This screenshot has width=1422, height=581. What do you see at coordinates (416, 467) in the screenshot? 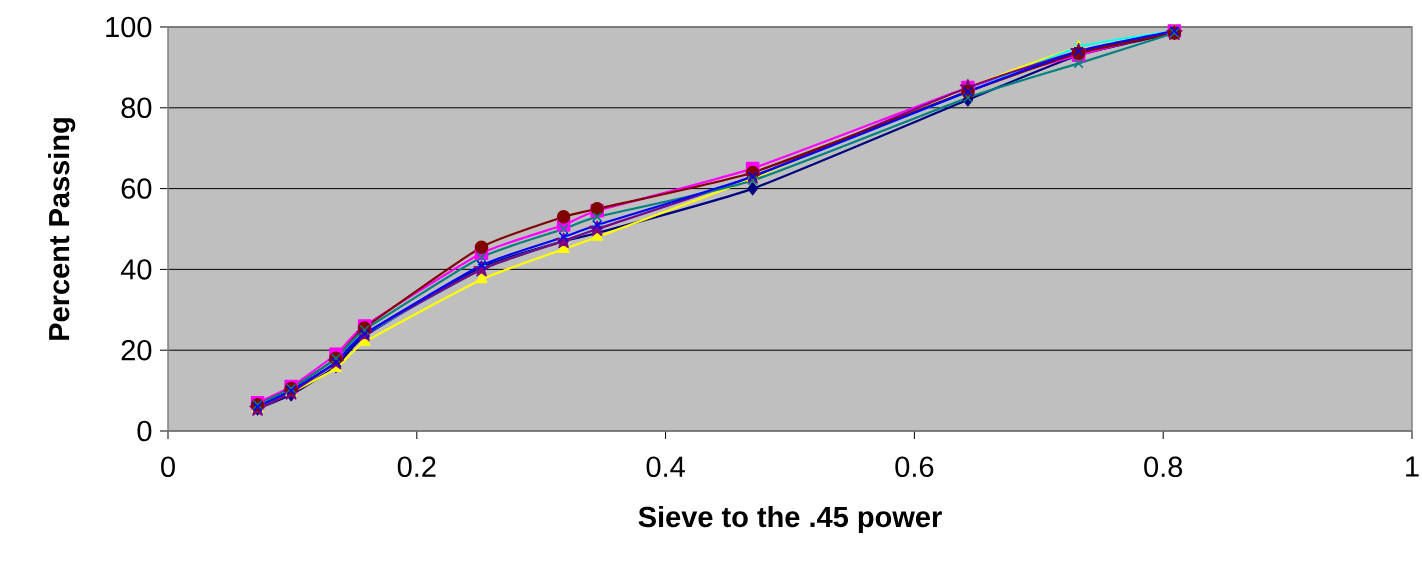
I see `x-tick-label: 0.2` at bounding box center [416, 467].